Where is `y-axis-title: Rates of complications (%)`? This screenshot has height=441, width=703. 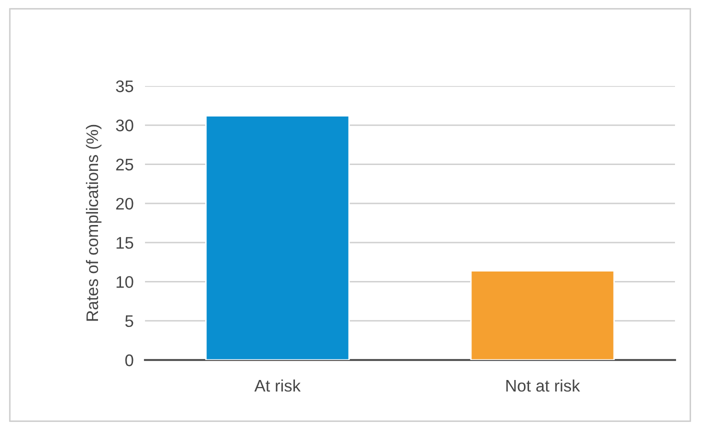 y-axis-title: Rates of complications (%) is located at coordinates (94, 222).